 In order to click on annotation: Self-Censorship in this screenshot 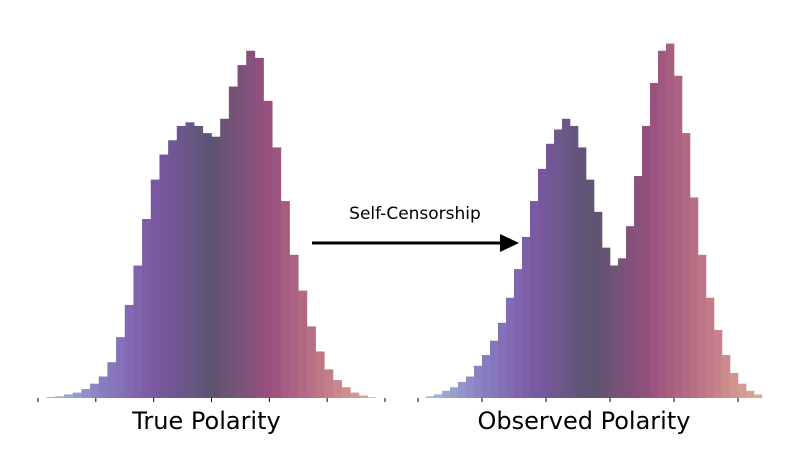, I will do `click(415, 214)`.